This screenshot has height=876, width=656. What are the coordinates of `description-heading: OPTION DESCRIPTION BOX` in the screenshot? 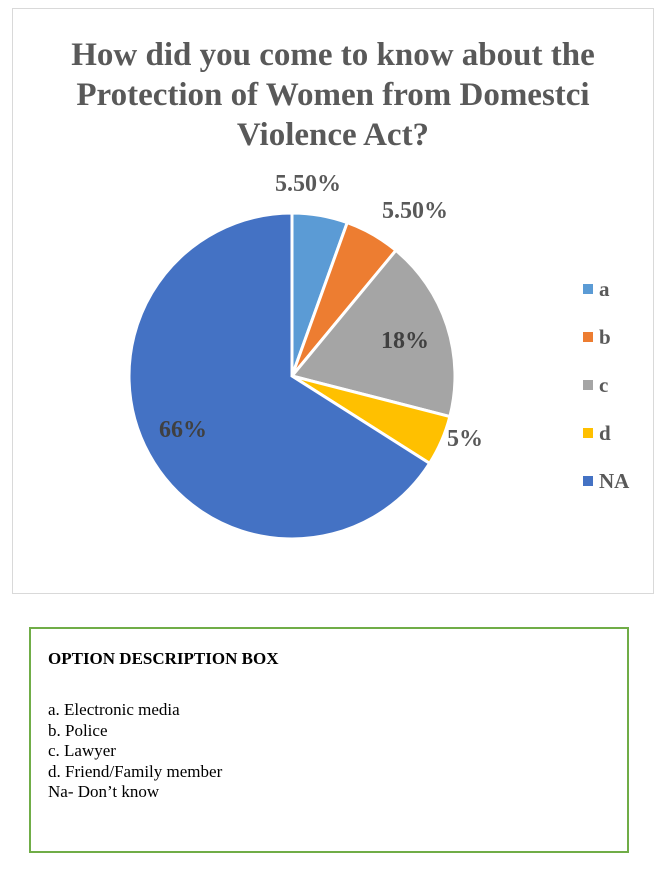 It's located at (163, 658).